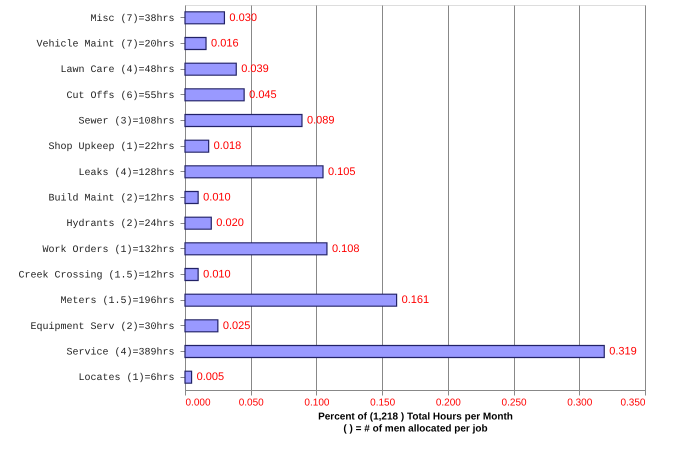 The height and width of the screenshot is (473, 686). I want to click on y-tick-label: Misc (7)=38hrs, so click(132, 18).